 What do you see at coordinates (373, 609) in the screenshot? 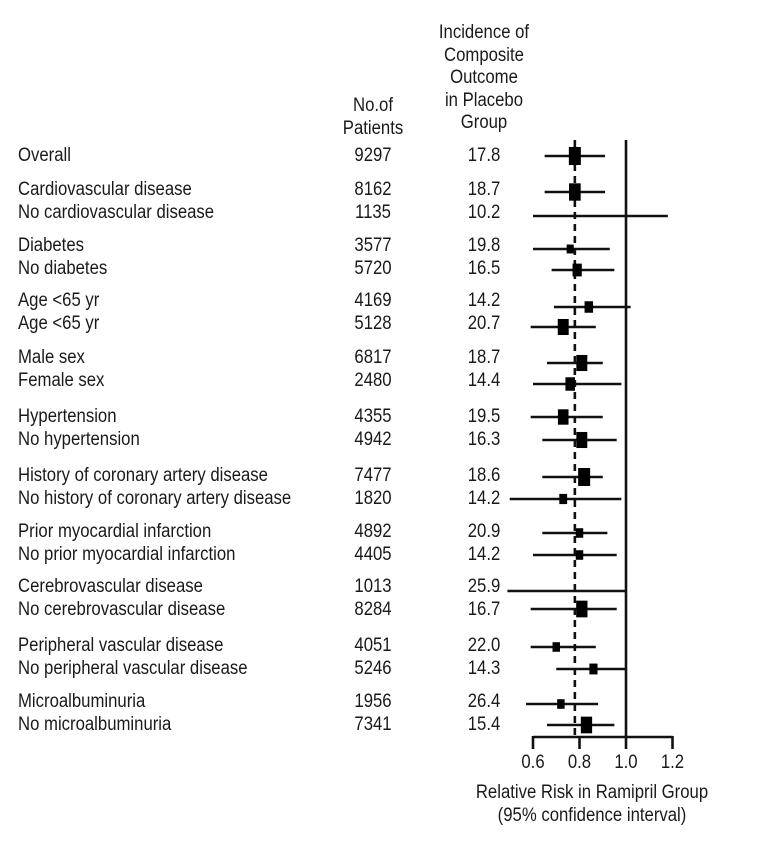
I see `patients-count: 8284` at bounding box center [373, 609].